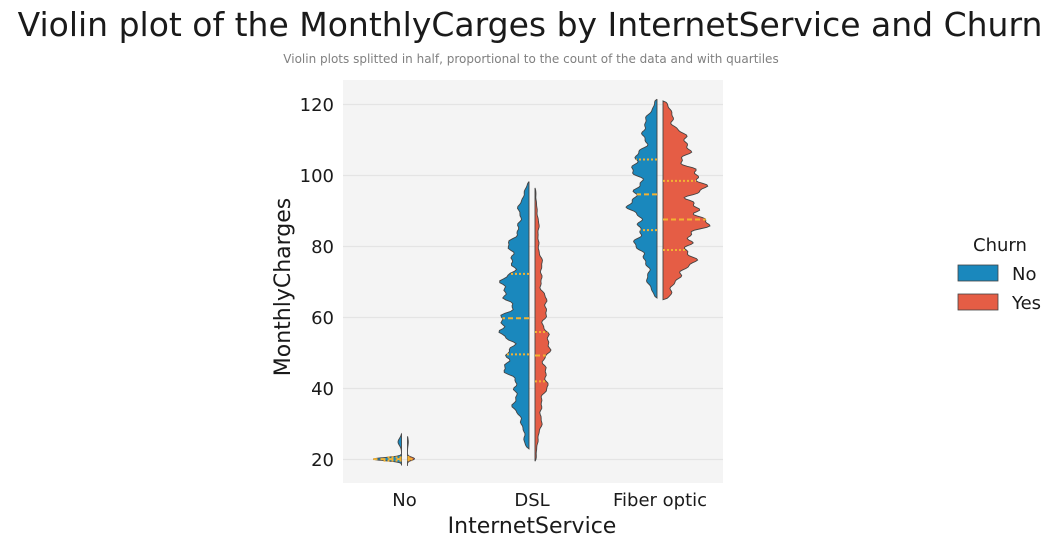 This screenshot has width=1061, height=548. Describe the element at coordinates (322, 389) in the screenshot. I see `y-tick-label: 40` at that location.